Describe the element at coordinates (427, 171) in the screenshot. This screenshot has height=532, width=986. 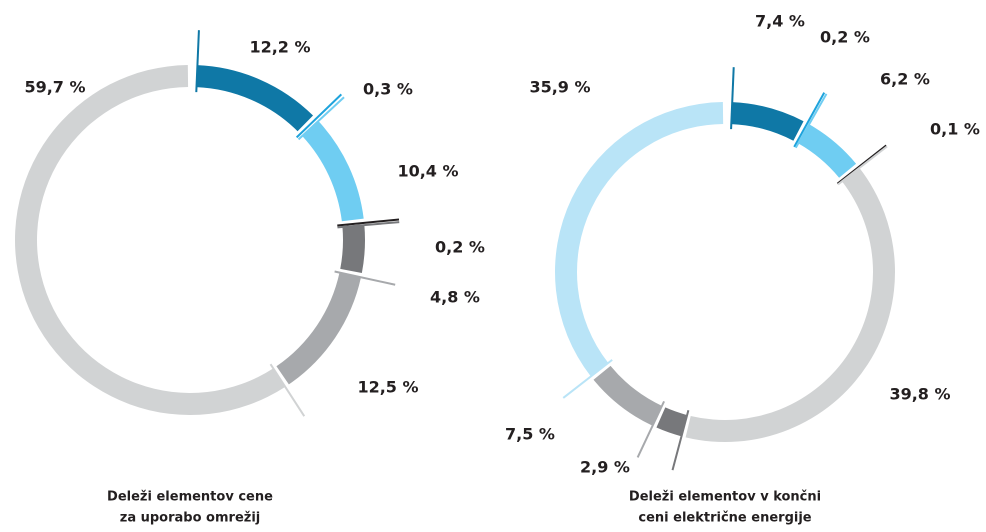
I see `value-label: 10,4 %` at that location.